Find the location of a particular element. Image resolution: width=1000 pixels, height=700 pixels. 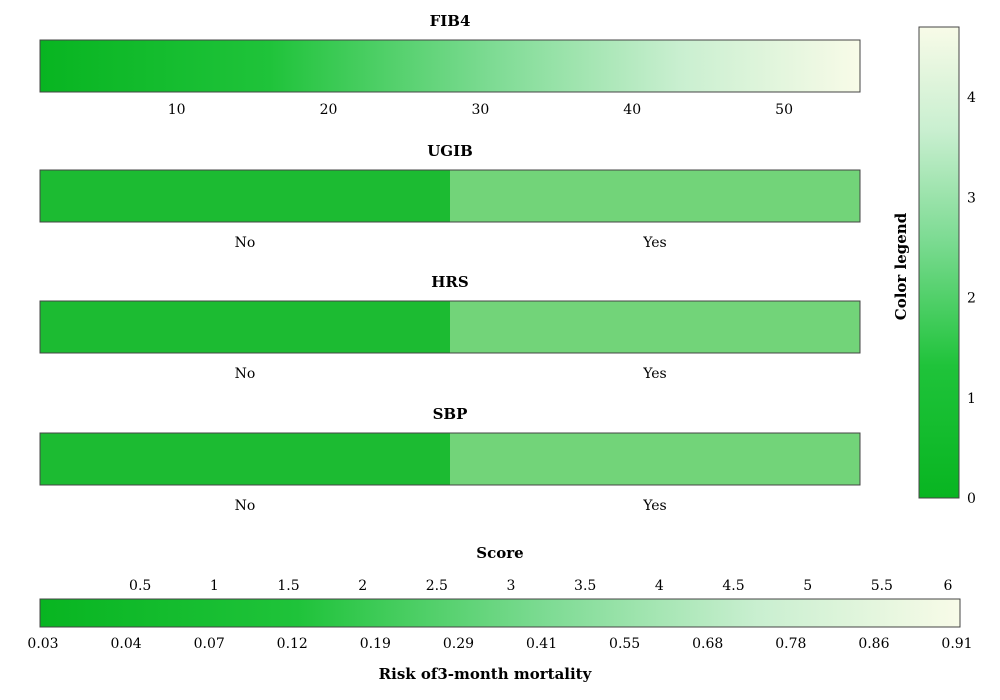

score-tick-label: 4.5 is located at coordinates (733, 586).